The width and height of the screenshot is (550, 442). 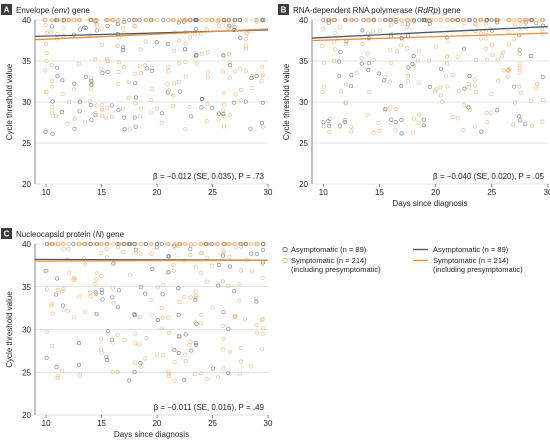 I want to click on x-tick-label: 30, so click(x=268, y=192).